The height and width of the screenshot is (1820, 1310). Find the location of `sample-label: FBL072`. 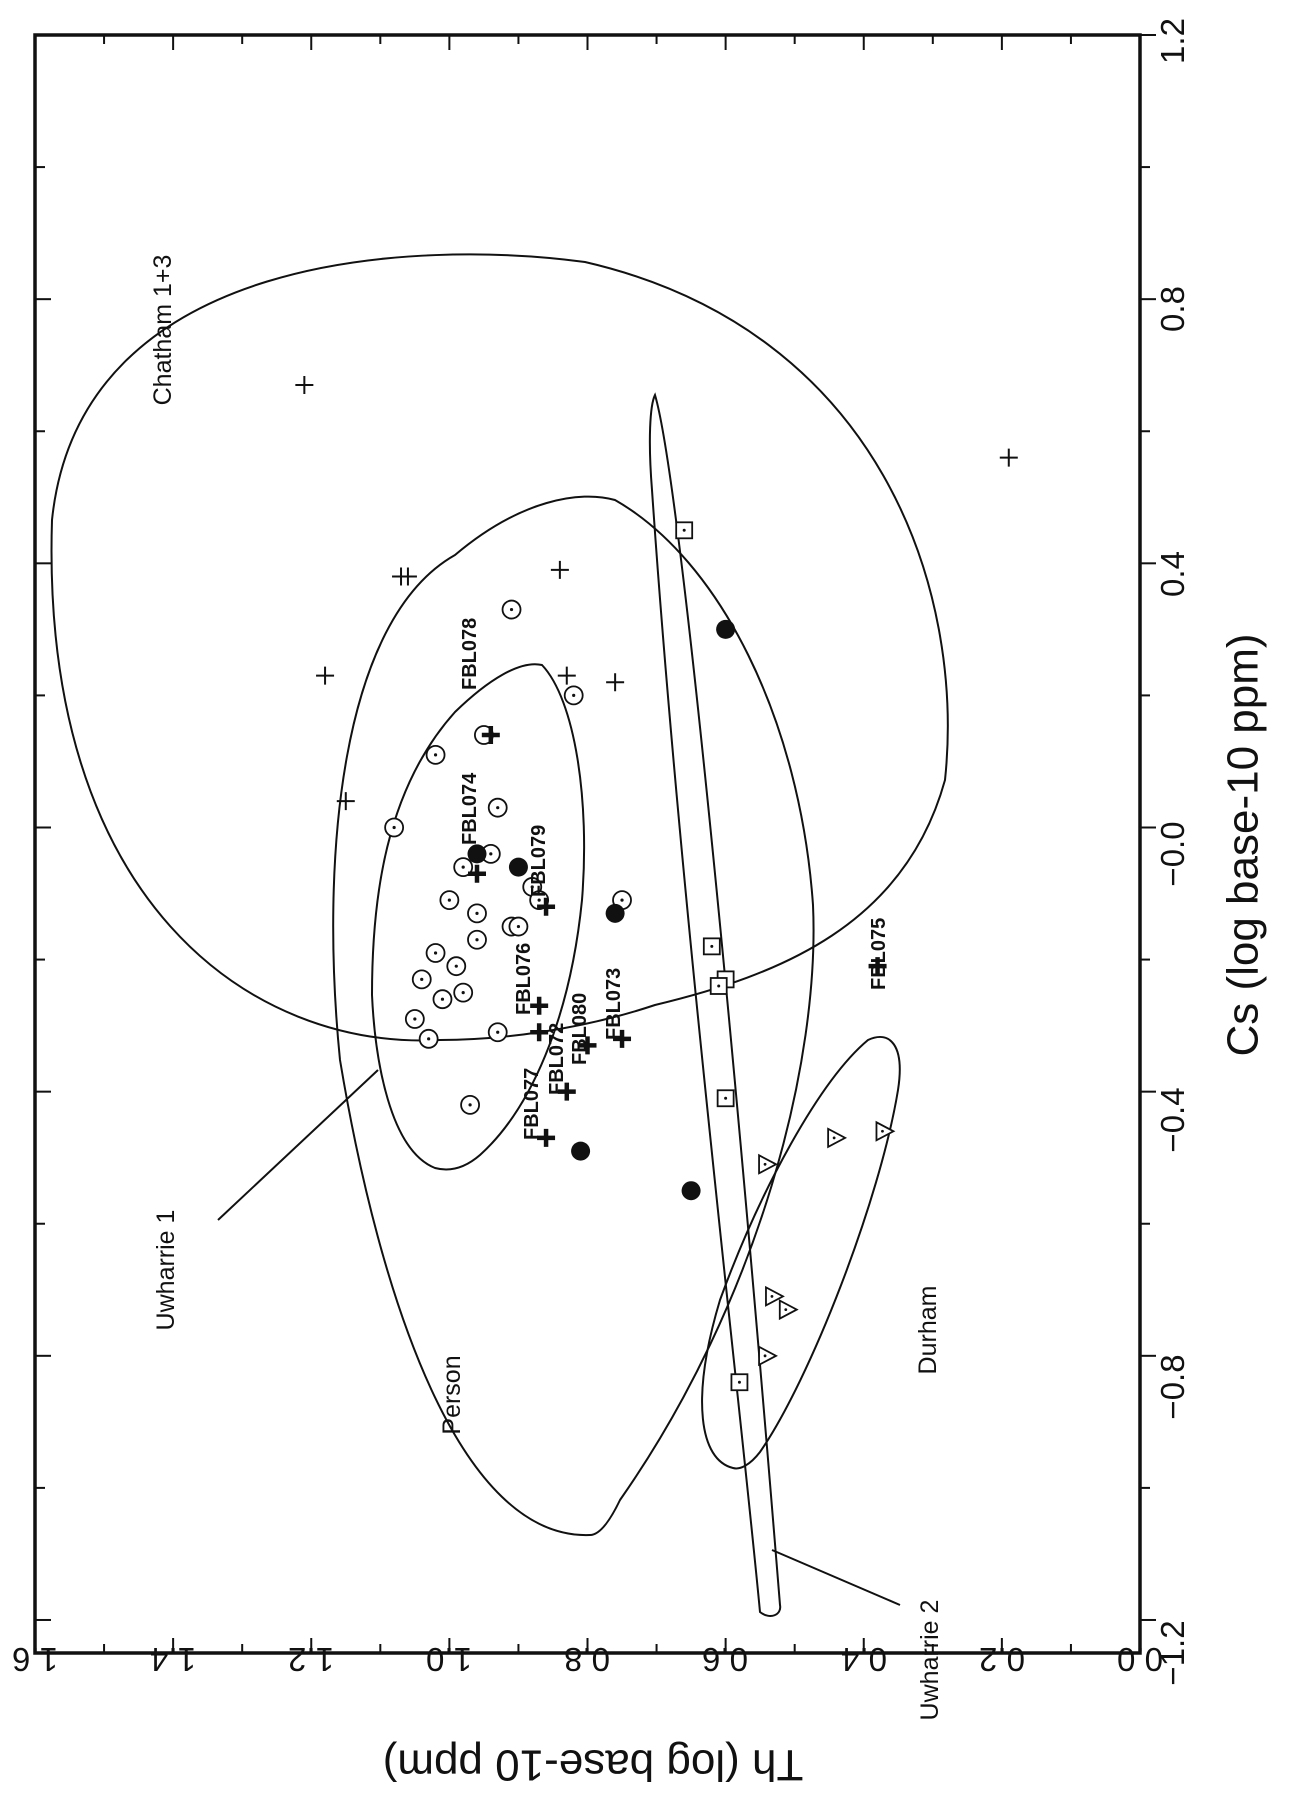

sample-label: FBL072 is located at coordinates (557, 1059).